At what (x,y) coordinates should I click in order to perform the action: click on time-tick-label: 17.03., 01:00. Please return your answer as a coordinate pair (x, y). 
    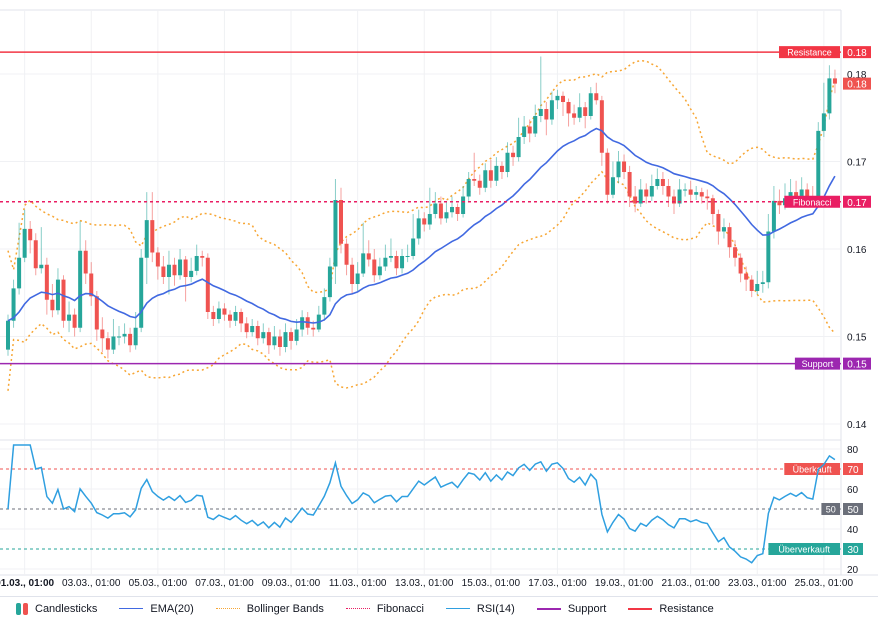
    Looking at the image, I should click on (557, 583).